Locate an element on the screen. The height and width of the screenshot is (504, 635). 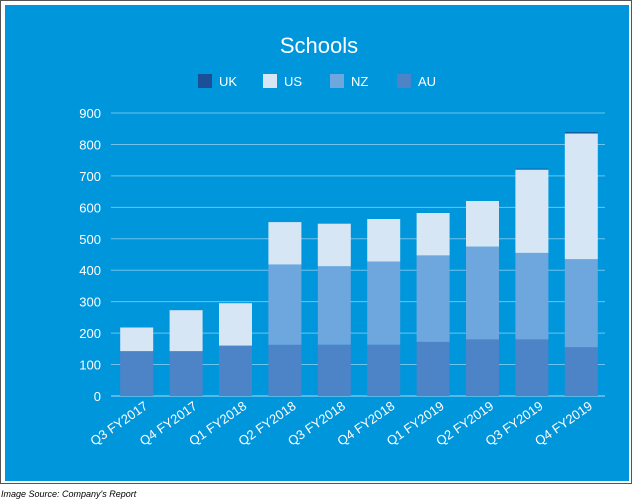
y-tick-label: 600 is located at coordinates (90, 207).